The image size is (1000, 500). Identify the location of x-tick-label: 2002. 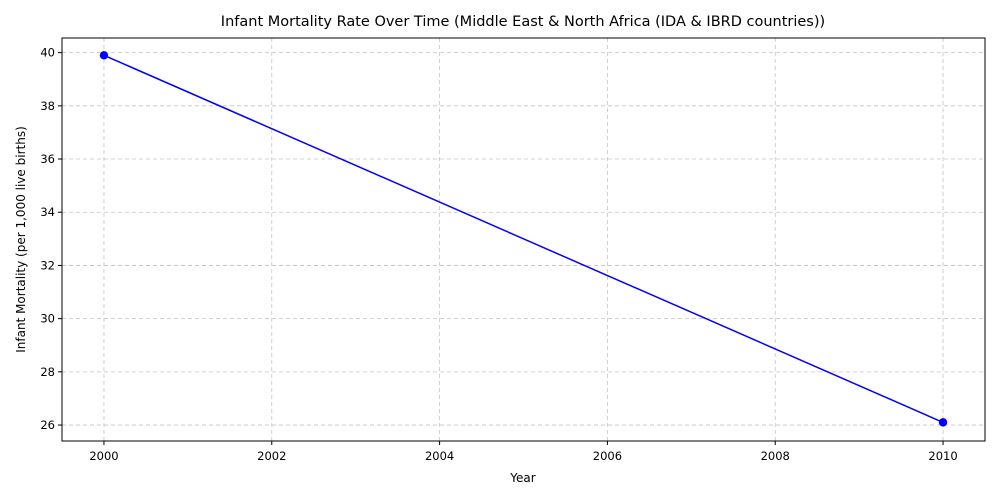
(271, 456).